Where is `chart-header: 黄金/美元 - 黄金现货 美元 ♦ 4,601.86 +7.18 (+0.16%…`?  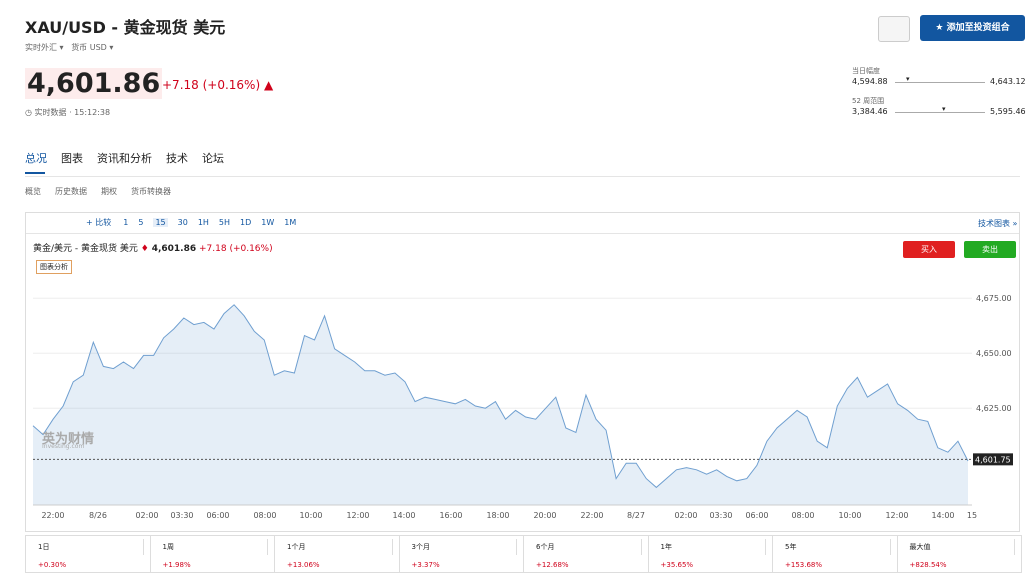
chart-header: 黄金/美元 - 黄金现货 美元 ♦ 4,601.86 +7.18 (+0.16%… is located at coordinates (153, 249).